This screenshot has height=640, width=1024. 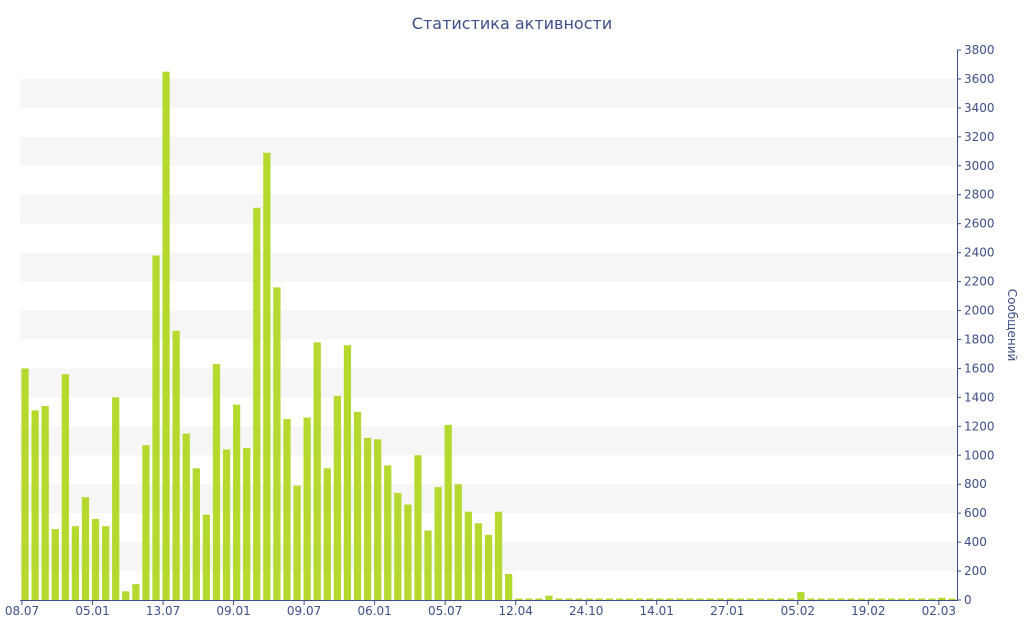 I want to click on y-tick-label: 3400, so click(x=979, y=108).